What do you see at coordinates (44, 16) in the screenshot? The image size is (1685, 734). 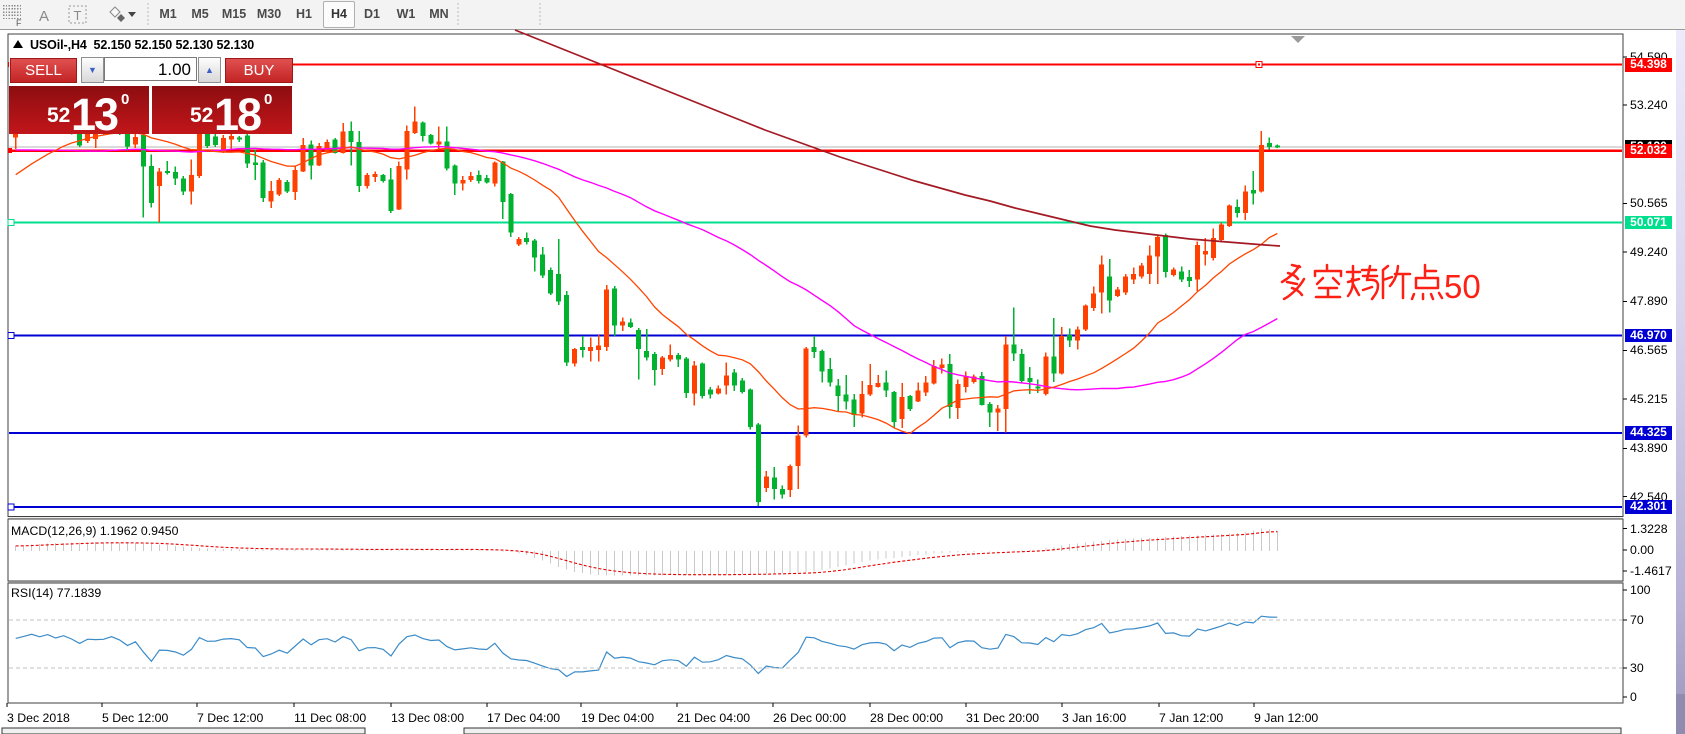 I see `svg-text: A` at bounding box center [44, 16].